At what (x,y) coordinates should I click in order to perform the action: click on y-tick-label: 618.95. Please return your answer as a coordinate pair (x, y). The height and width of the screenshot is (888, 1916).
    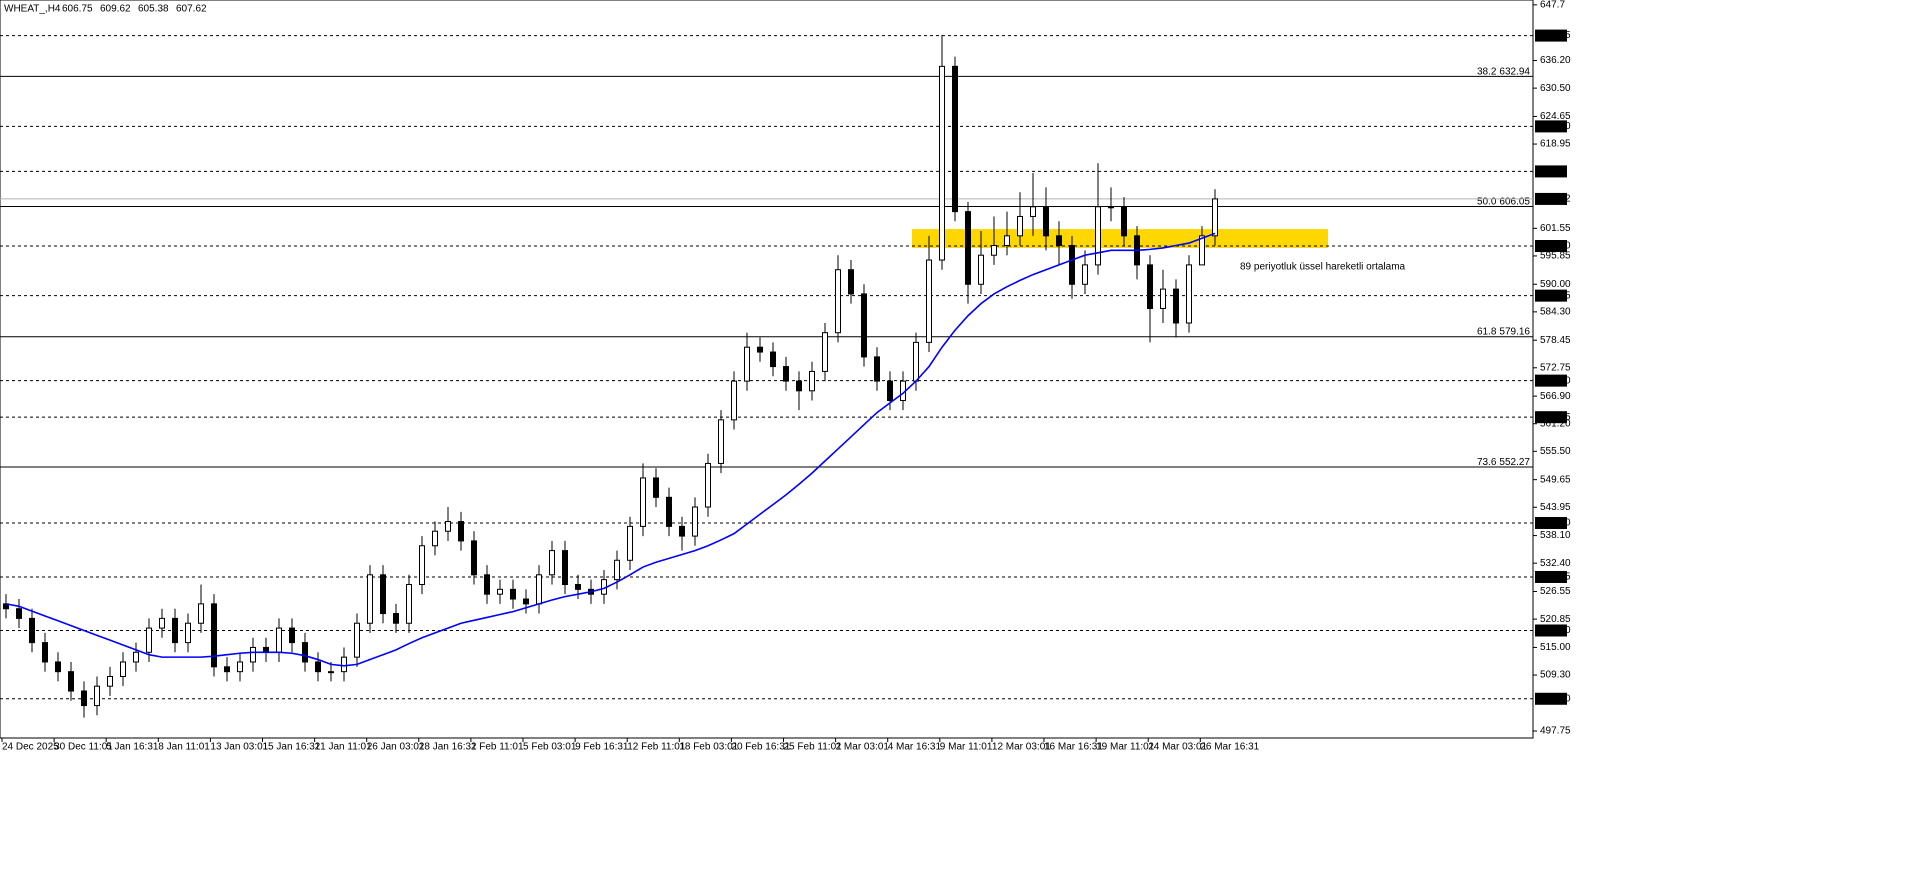
    Looking at the image, I should click on (1555, 144).